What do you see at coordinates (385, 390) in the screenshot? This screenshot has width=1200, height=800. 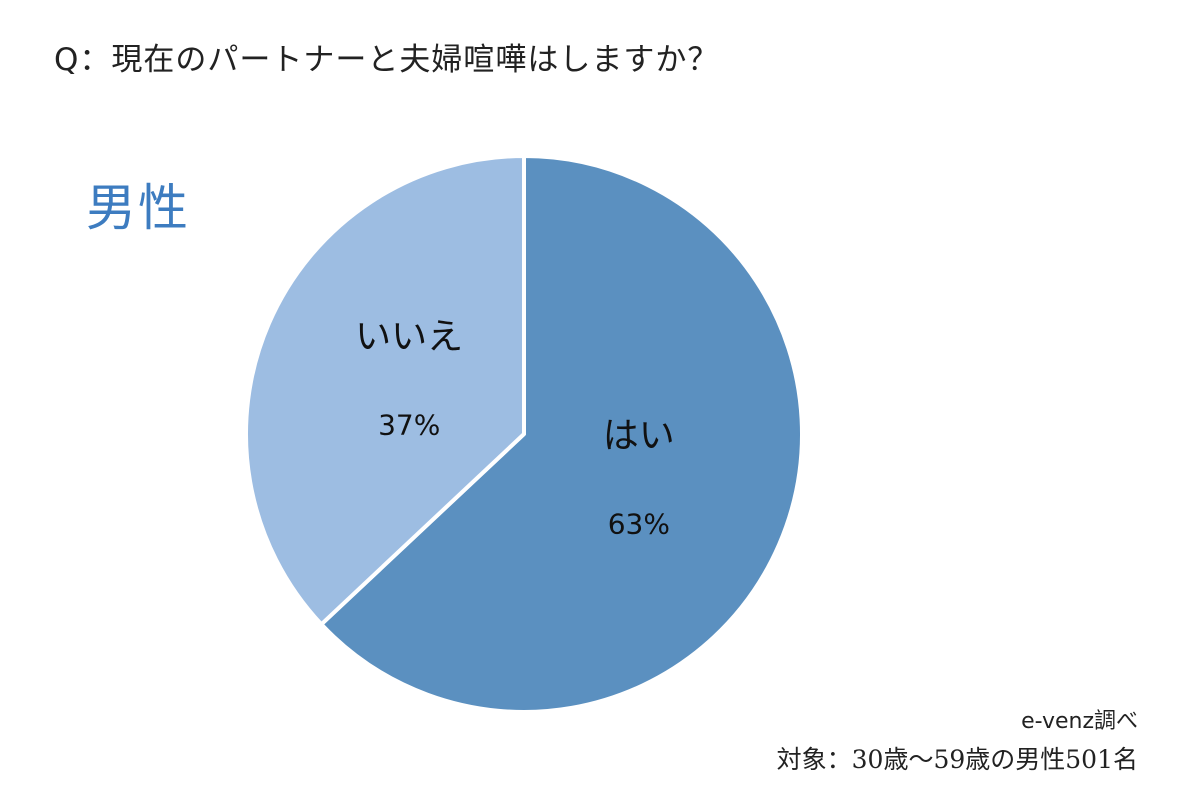 I see `pie-slice-no` at bounding box center [385, 390].